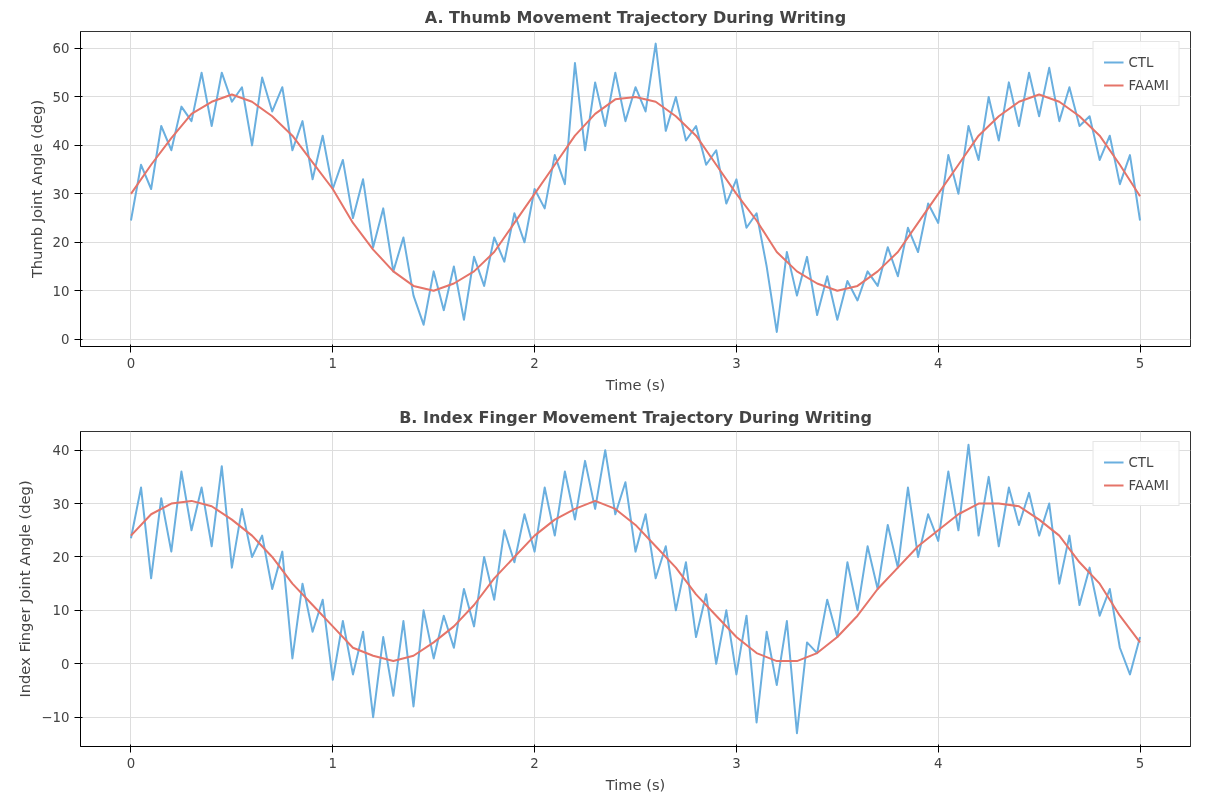 This screenshot has width=1215, height=805. What do you see at coordinates (25, 589) in the screenshot?
I see `y-axis-title: Index Finger Joint Angle (deg)` at bounding box center [25, 589].